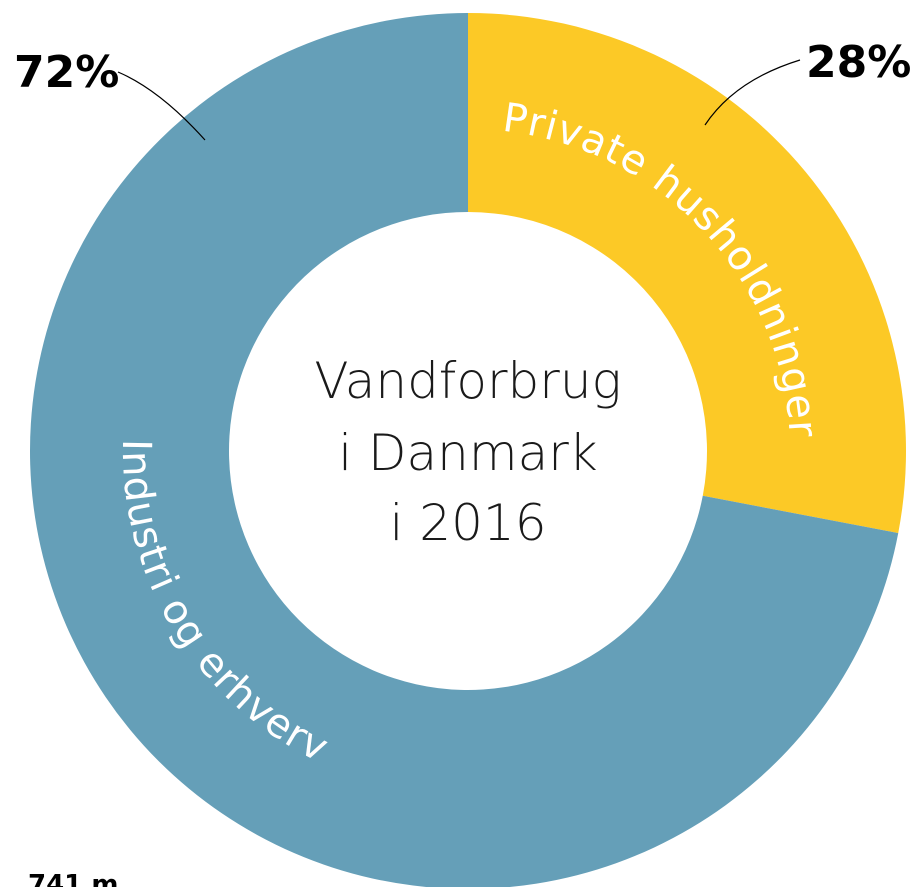 The image size is (919, 887). What do you see at coordinates (858, 62) in the screenshot?
I see `value-label: 28%` at bounding box center [858, 62].